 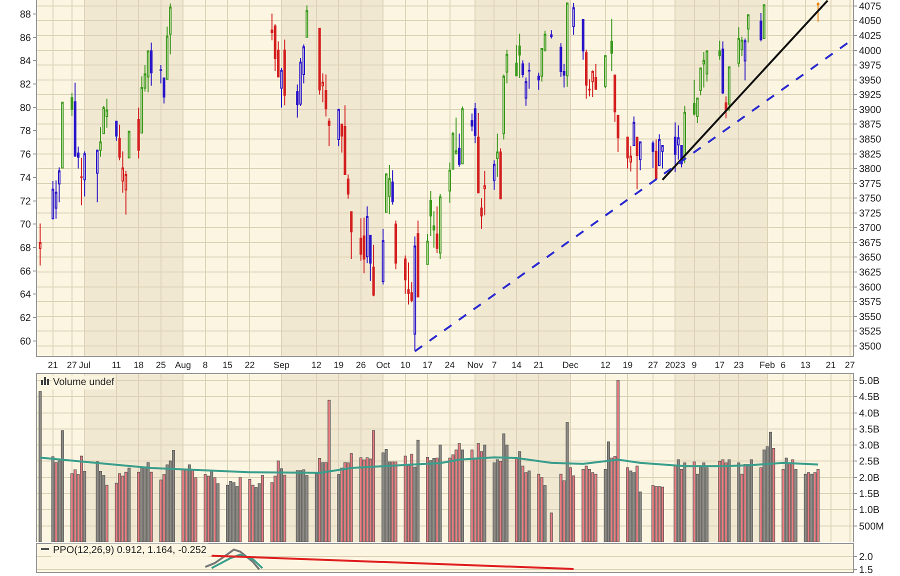 What do you see at coordinates (869, 430) in the screenshot?
I see `y-tick-label: 3.5B` at bounding box center [869, 430].